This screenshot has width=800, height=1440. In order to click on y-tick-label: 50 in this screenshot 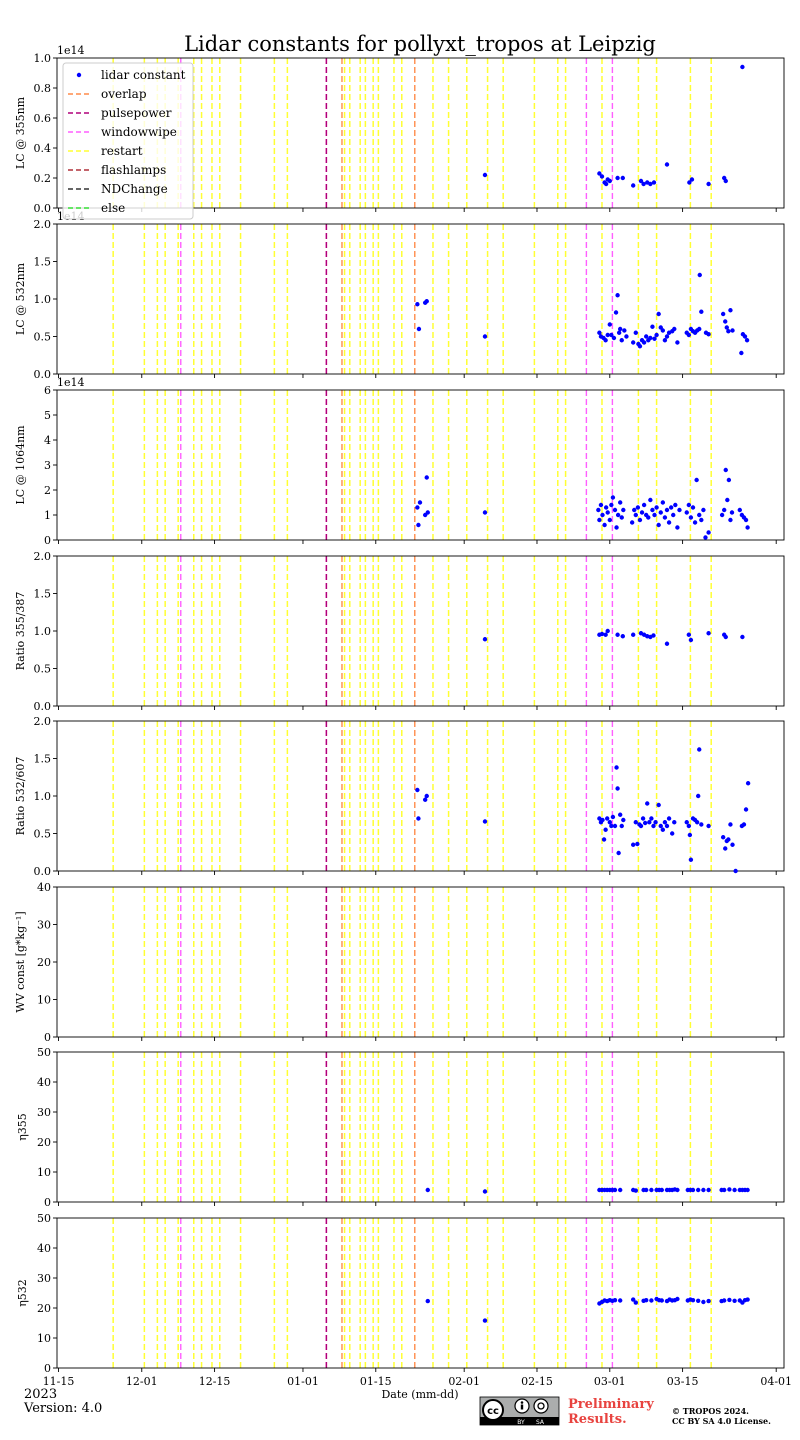, I will do `click(44, 1052)`.